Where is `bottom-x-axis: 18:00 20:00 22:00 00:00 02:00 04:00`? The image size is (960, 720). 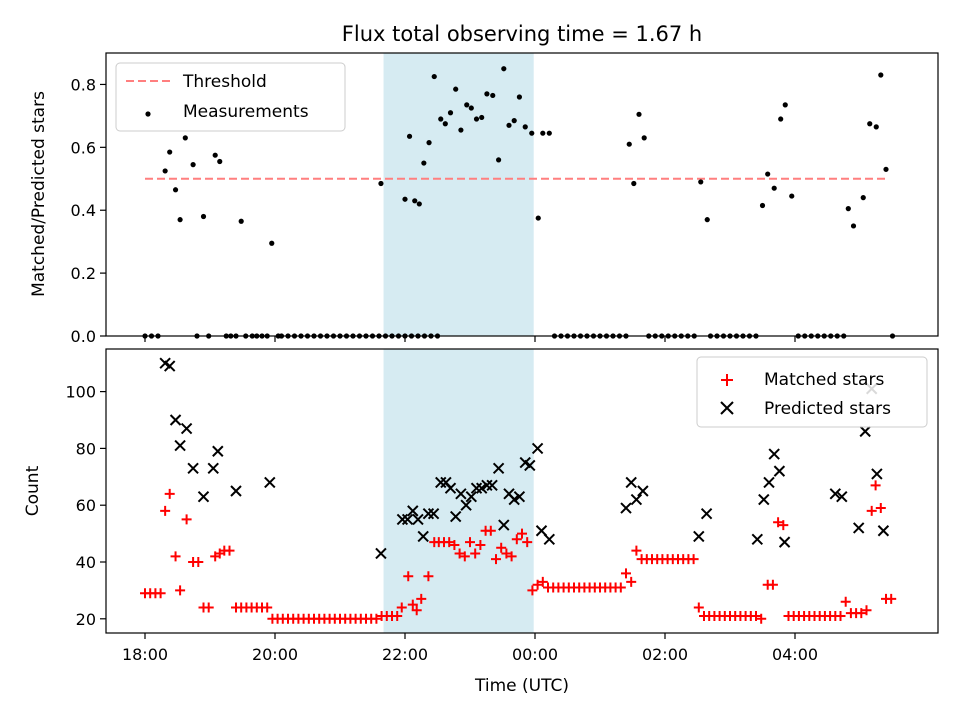
bottom-x-axis: 18:00 20:00 22:00 00:00 02:00 04:00 is located at coordinates (470, 648).